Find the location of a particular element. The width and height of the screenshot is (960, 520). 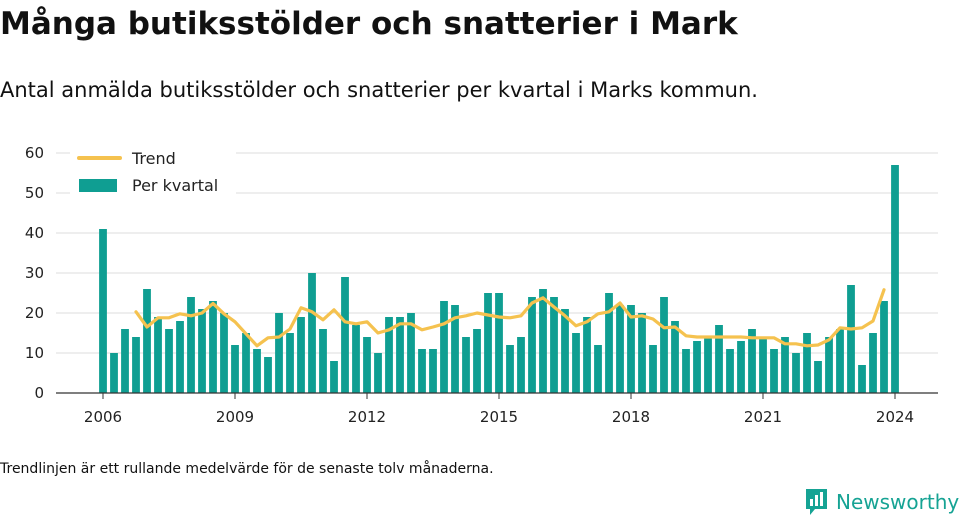

legend-background is located at coordinates (153, 175).